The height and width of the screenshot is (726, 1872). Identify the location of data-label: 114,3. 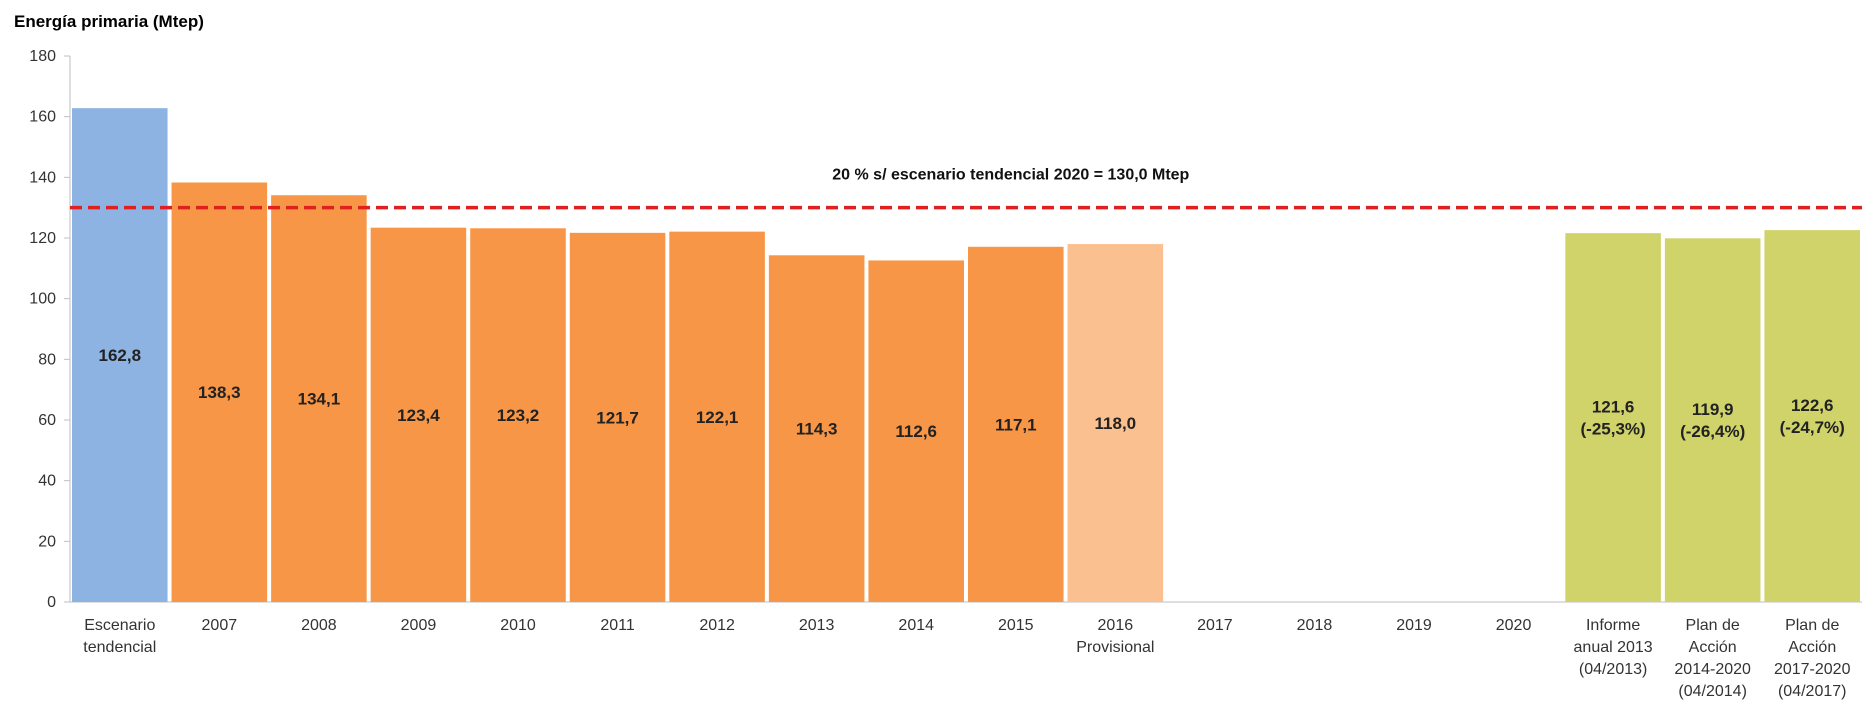
(817, 429).